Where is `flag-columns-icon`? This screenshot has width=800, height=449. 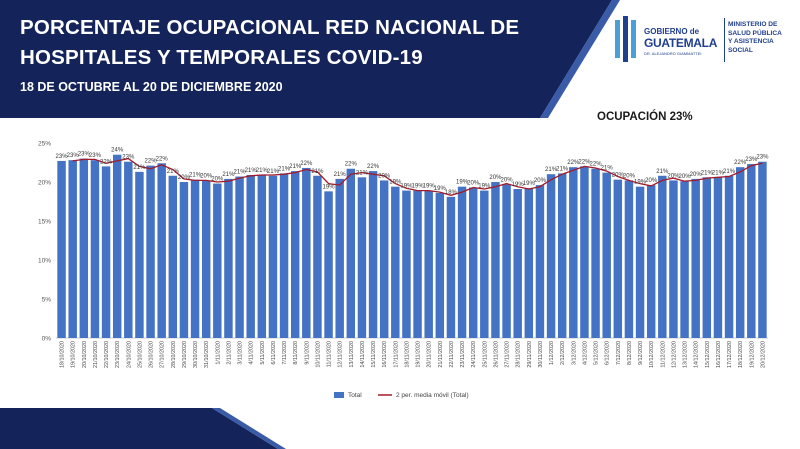 flag-columns-icon is located at coordinates (625, 39).